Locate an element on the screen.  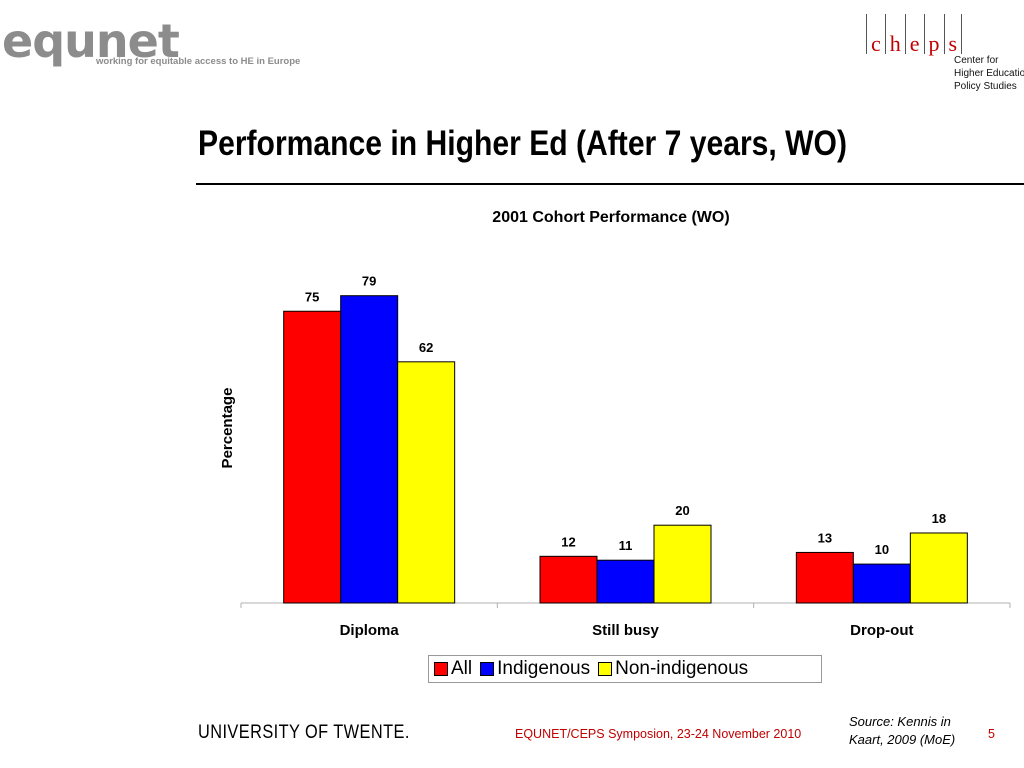
cheps-logo-word: c h e p s is located at coordinates (914, 32).